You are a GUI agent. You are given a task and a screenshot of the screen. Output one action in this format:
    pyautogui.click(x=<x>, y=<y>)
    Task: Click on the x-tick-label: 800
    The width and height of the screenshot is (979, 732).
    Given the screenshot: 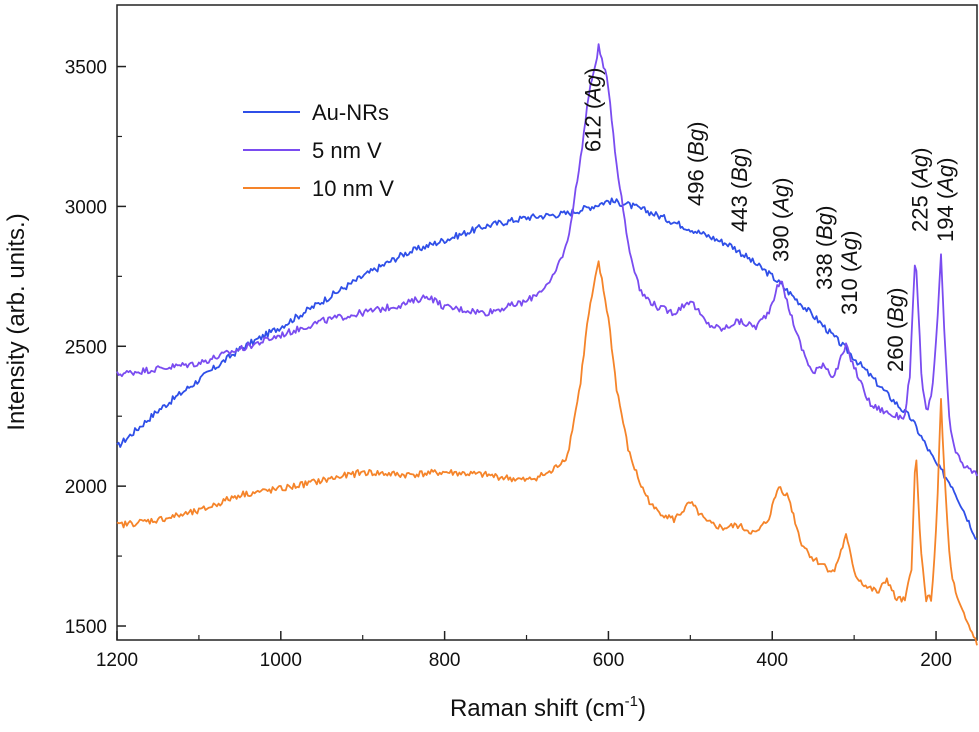 What is the action you would take?
    pyautogui.click(x=445, y=660)
    